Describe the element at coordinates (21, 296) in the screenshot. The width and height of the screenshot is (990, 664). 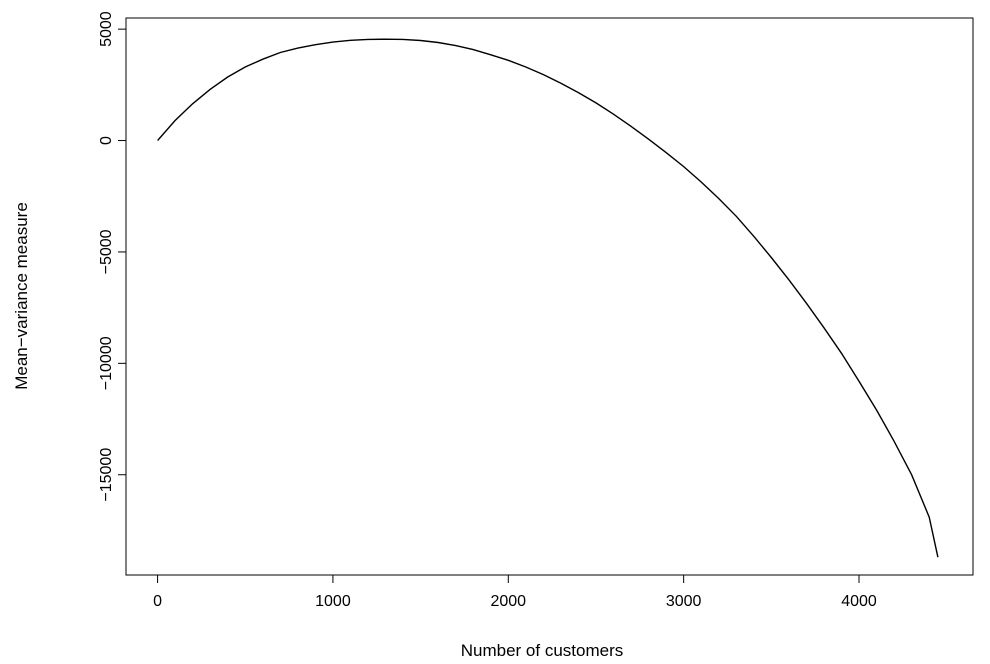
I see `y-axis-title: Mean−variance measure` at that location.